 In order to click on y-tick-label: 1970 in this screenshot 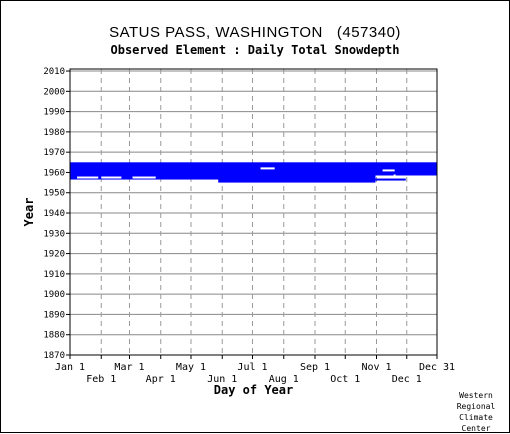, I will do `click(54, 153)`.